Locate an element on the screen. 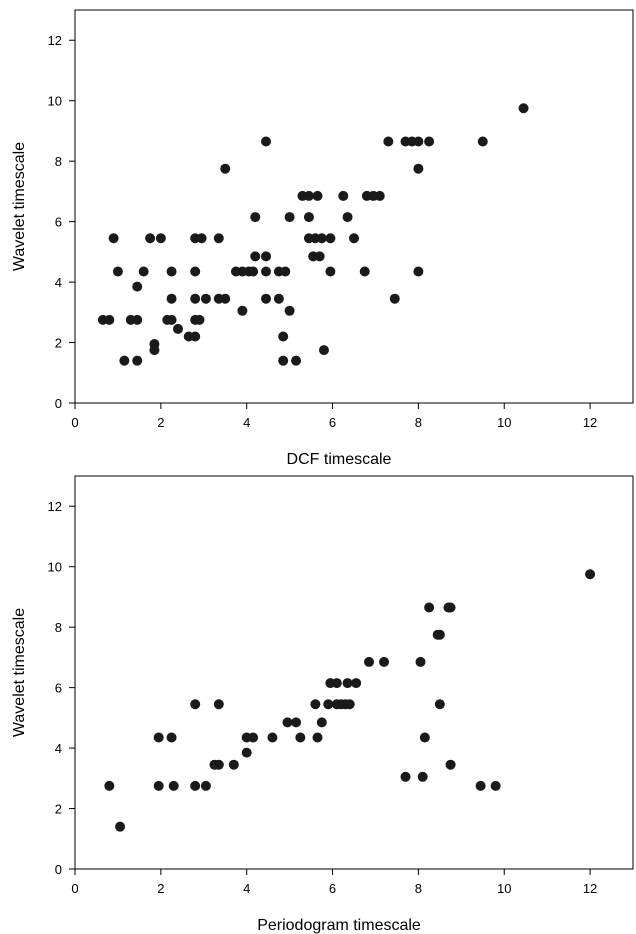  y-tick-label: 0 is located at coordinates (58, 403).